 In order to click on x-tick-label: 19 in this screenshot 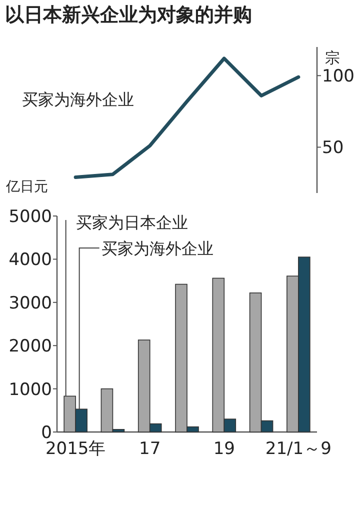, I will do `click(224, 449)`.